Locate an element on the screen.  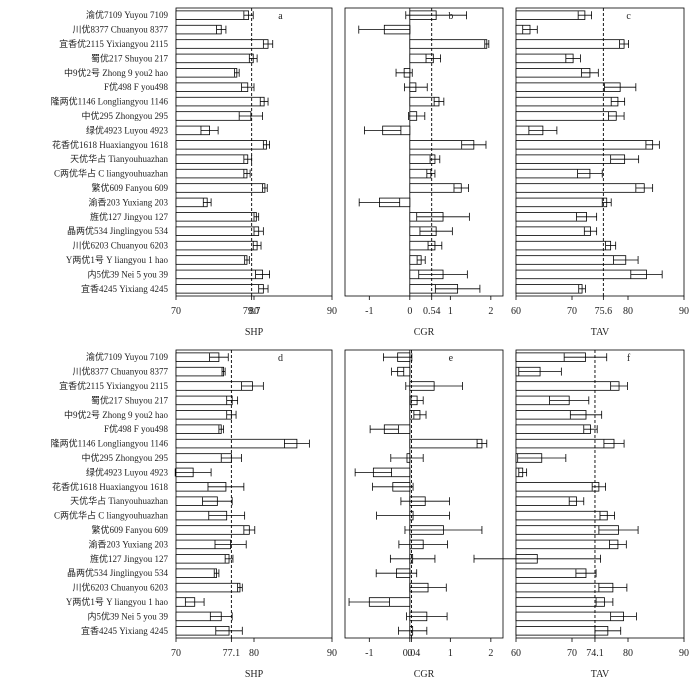
panel-letter: d is located at coordinates (280, 358).